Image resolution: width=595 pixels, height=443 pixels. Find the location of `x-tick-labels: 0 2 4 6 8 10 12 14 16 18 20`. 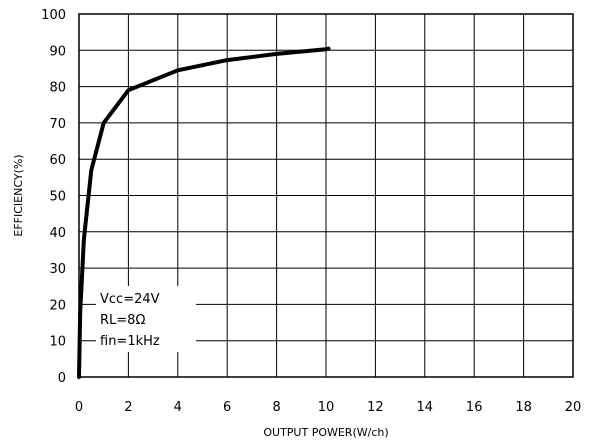

x-tick-labels: 0 2 4 6 8 10 12 14 16 18 20 is located at coordinates (328, 407).